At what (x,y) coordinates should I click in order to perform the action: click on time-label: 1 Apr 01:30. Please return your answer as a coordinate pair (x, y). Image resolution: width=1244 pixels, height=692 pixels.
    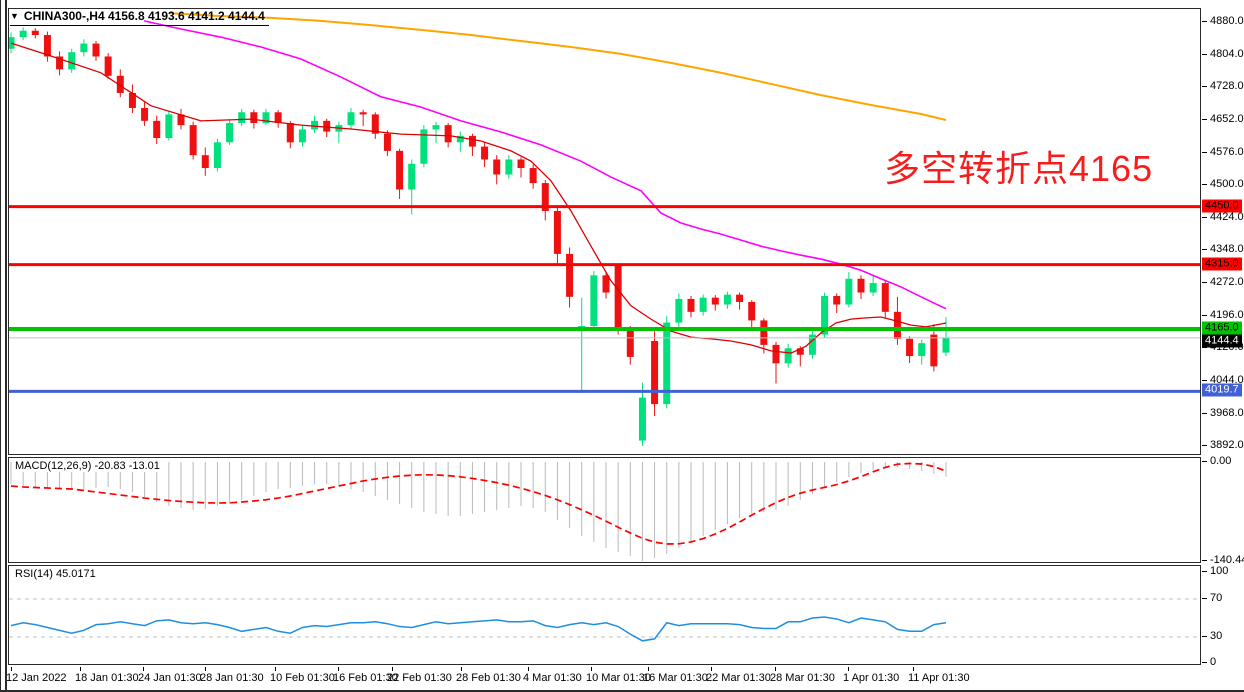
    Looking at the image, I should click on (871, 678).